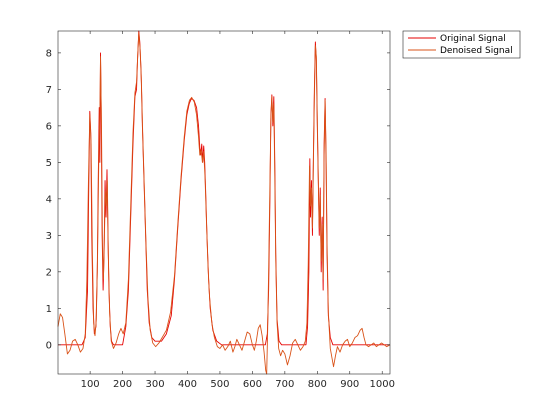 This screenshot has width=560, height=420. I want to click on y-tick-label: 5, so click(49, 163).